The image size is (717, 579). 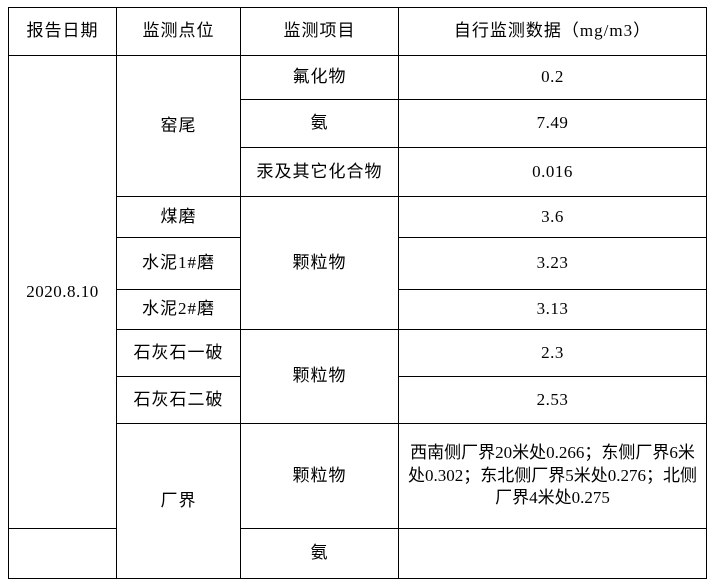 I want to click on cell-point-cement-mill-2: 水泥2#磨, so click(x=178, y=309).